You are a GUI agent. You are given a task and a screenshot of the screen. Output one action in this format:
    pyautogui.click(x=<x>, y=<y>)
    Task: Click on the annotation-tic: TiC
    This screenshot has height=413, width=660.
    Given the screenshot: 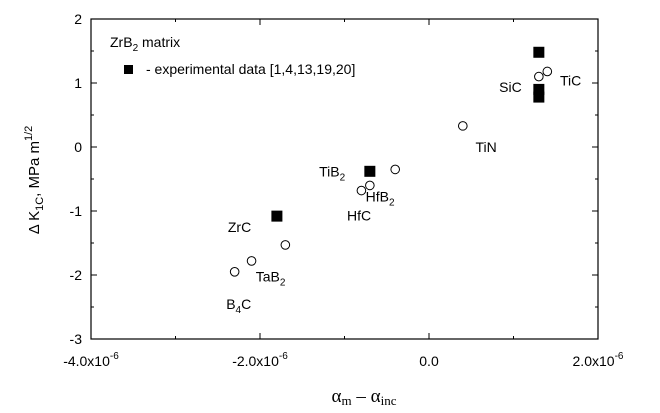 What is the action you would take?
    pyautogui.click(x=570, y=80)
    